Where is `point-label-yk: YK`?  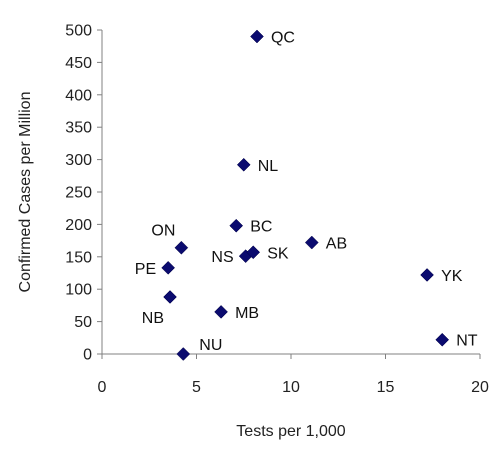
point-label-yk: YK is located at coordinates (452, 276).